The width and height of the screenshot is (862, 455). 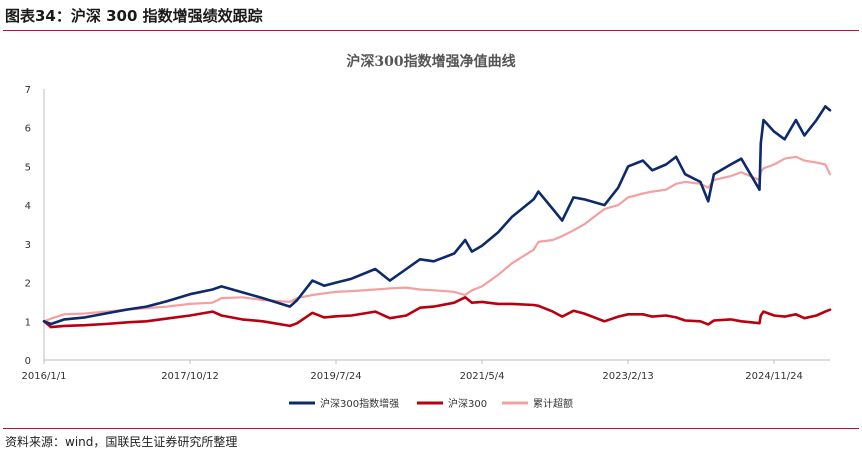 What do you see at coordinates (553, 403) in the screenshot?
I see `legend-label: 累计超额` at bounding box center [553, 403].